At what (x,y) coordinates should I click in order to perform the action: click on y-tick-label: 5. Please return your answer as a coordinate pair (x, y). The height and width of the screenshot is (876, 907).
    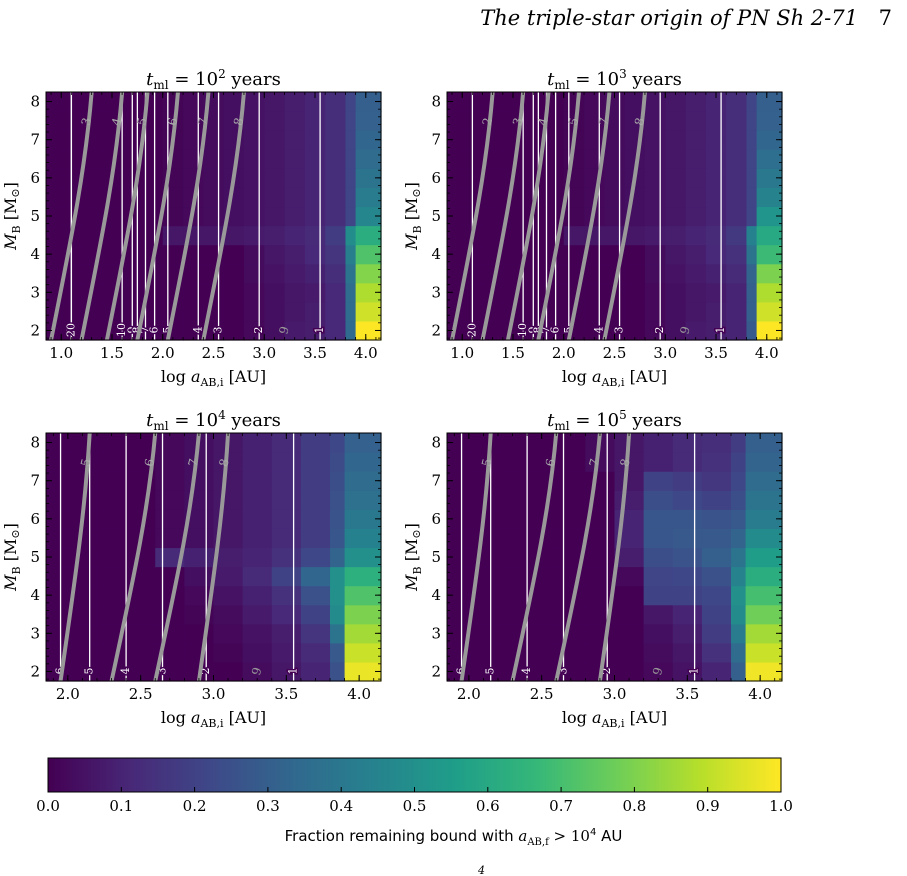
    Looking at the image, I should click on (436, 216).